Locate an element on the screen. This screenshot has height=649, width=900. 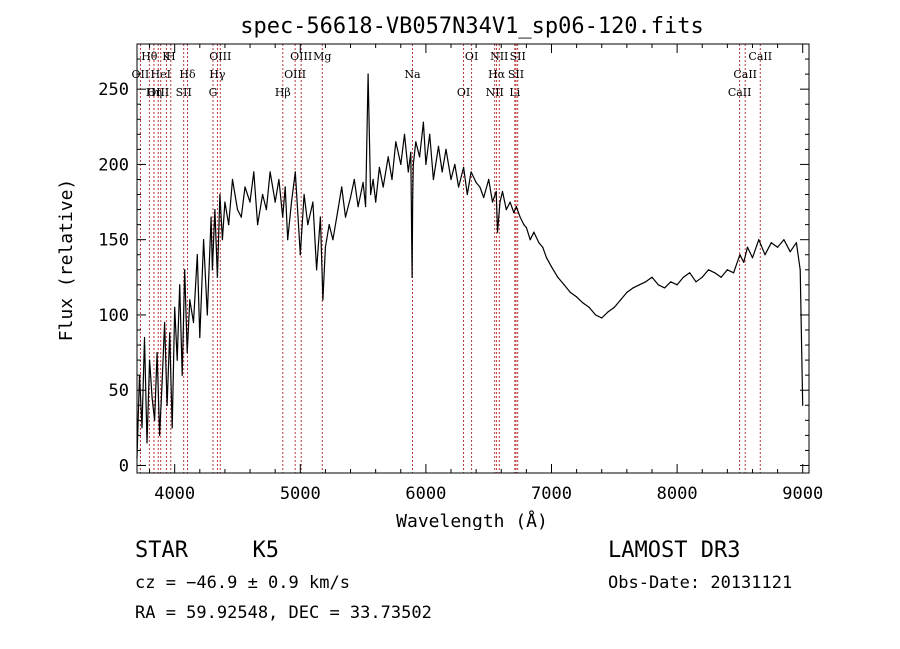
spectral-line-label: Mg is located at coordinates (322, 56).